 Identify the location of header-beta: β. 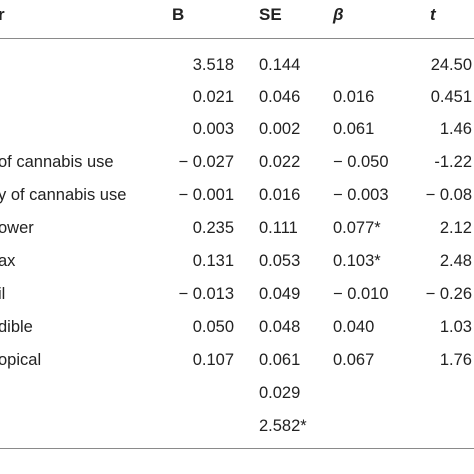
(338, 14).